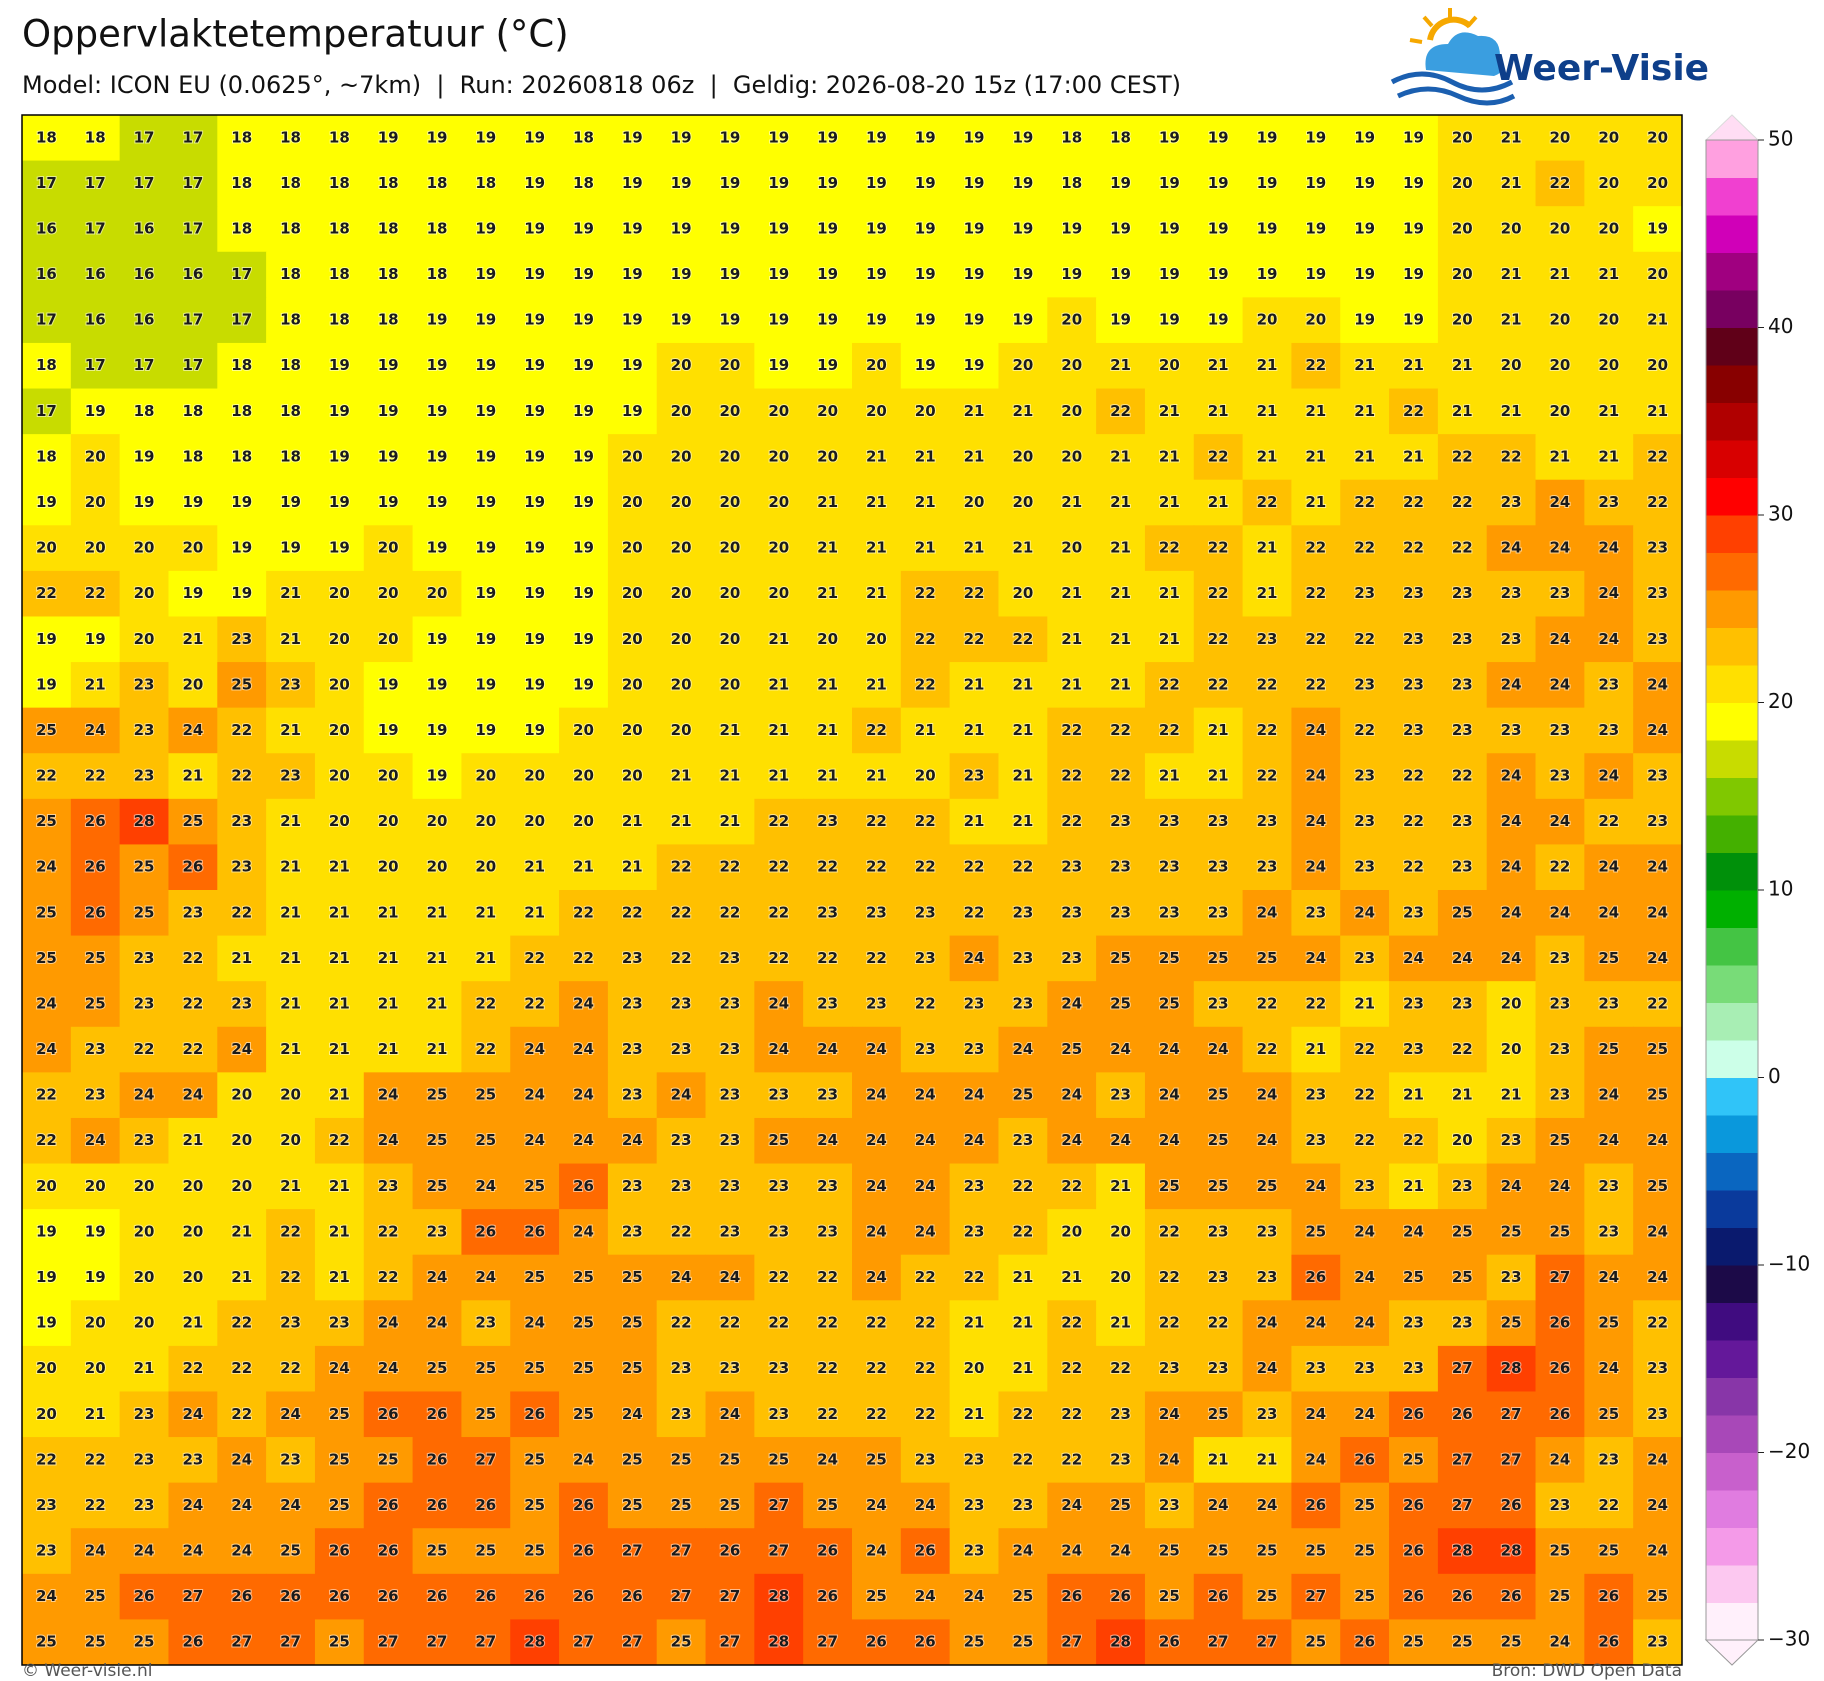 This screenshot has height=1681, width=1824. Describe the element at coordinates (290, 1140) in the screenshot. I see `temperature-label: 20` at that location.